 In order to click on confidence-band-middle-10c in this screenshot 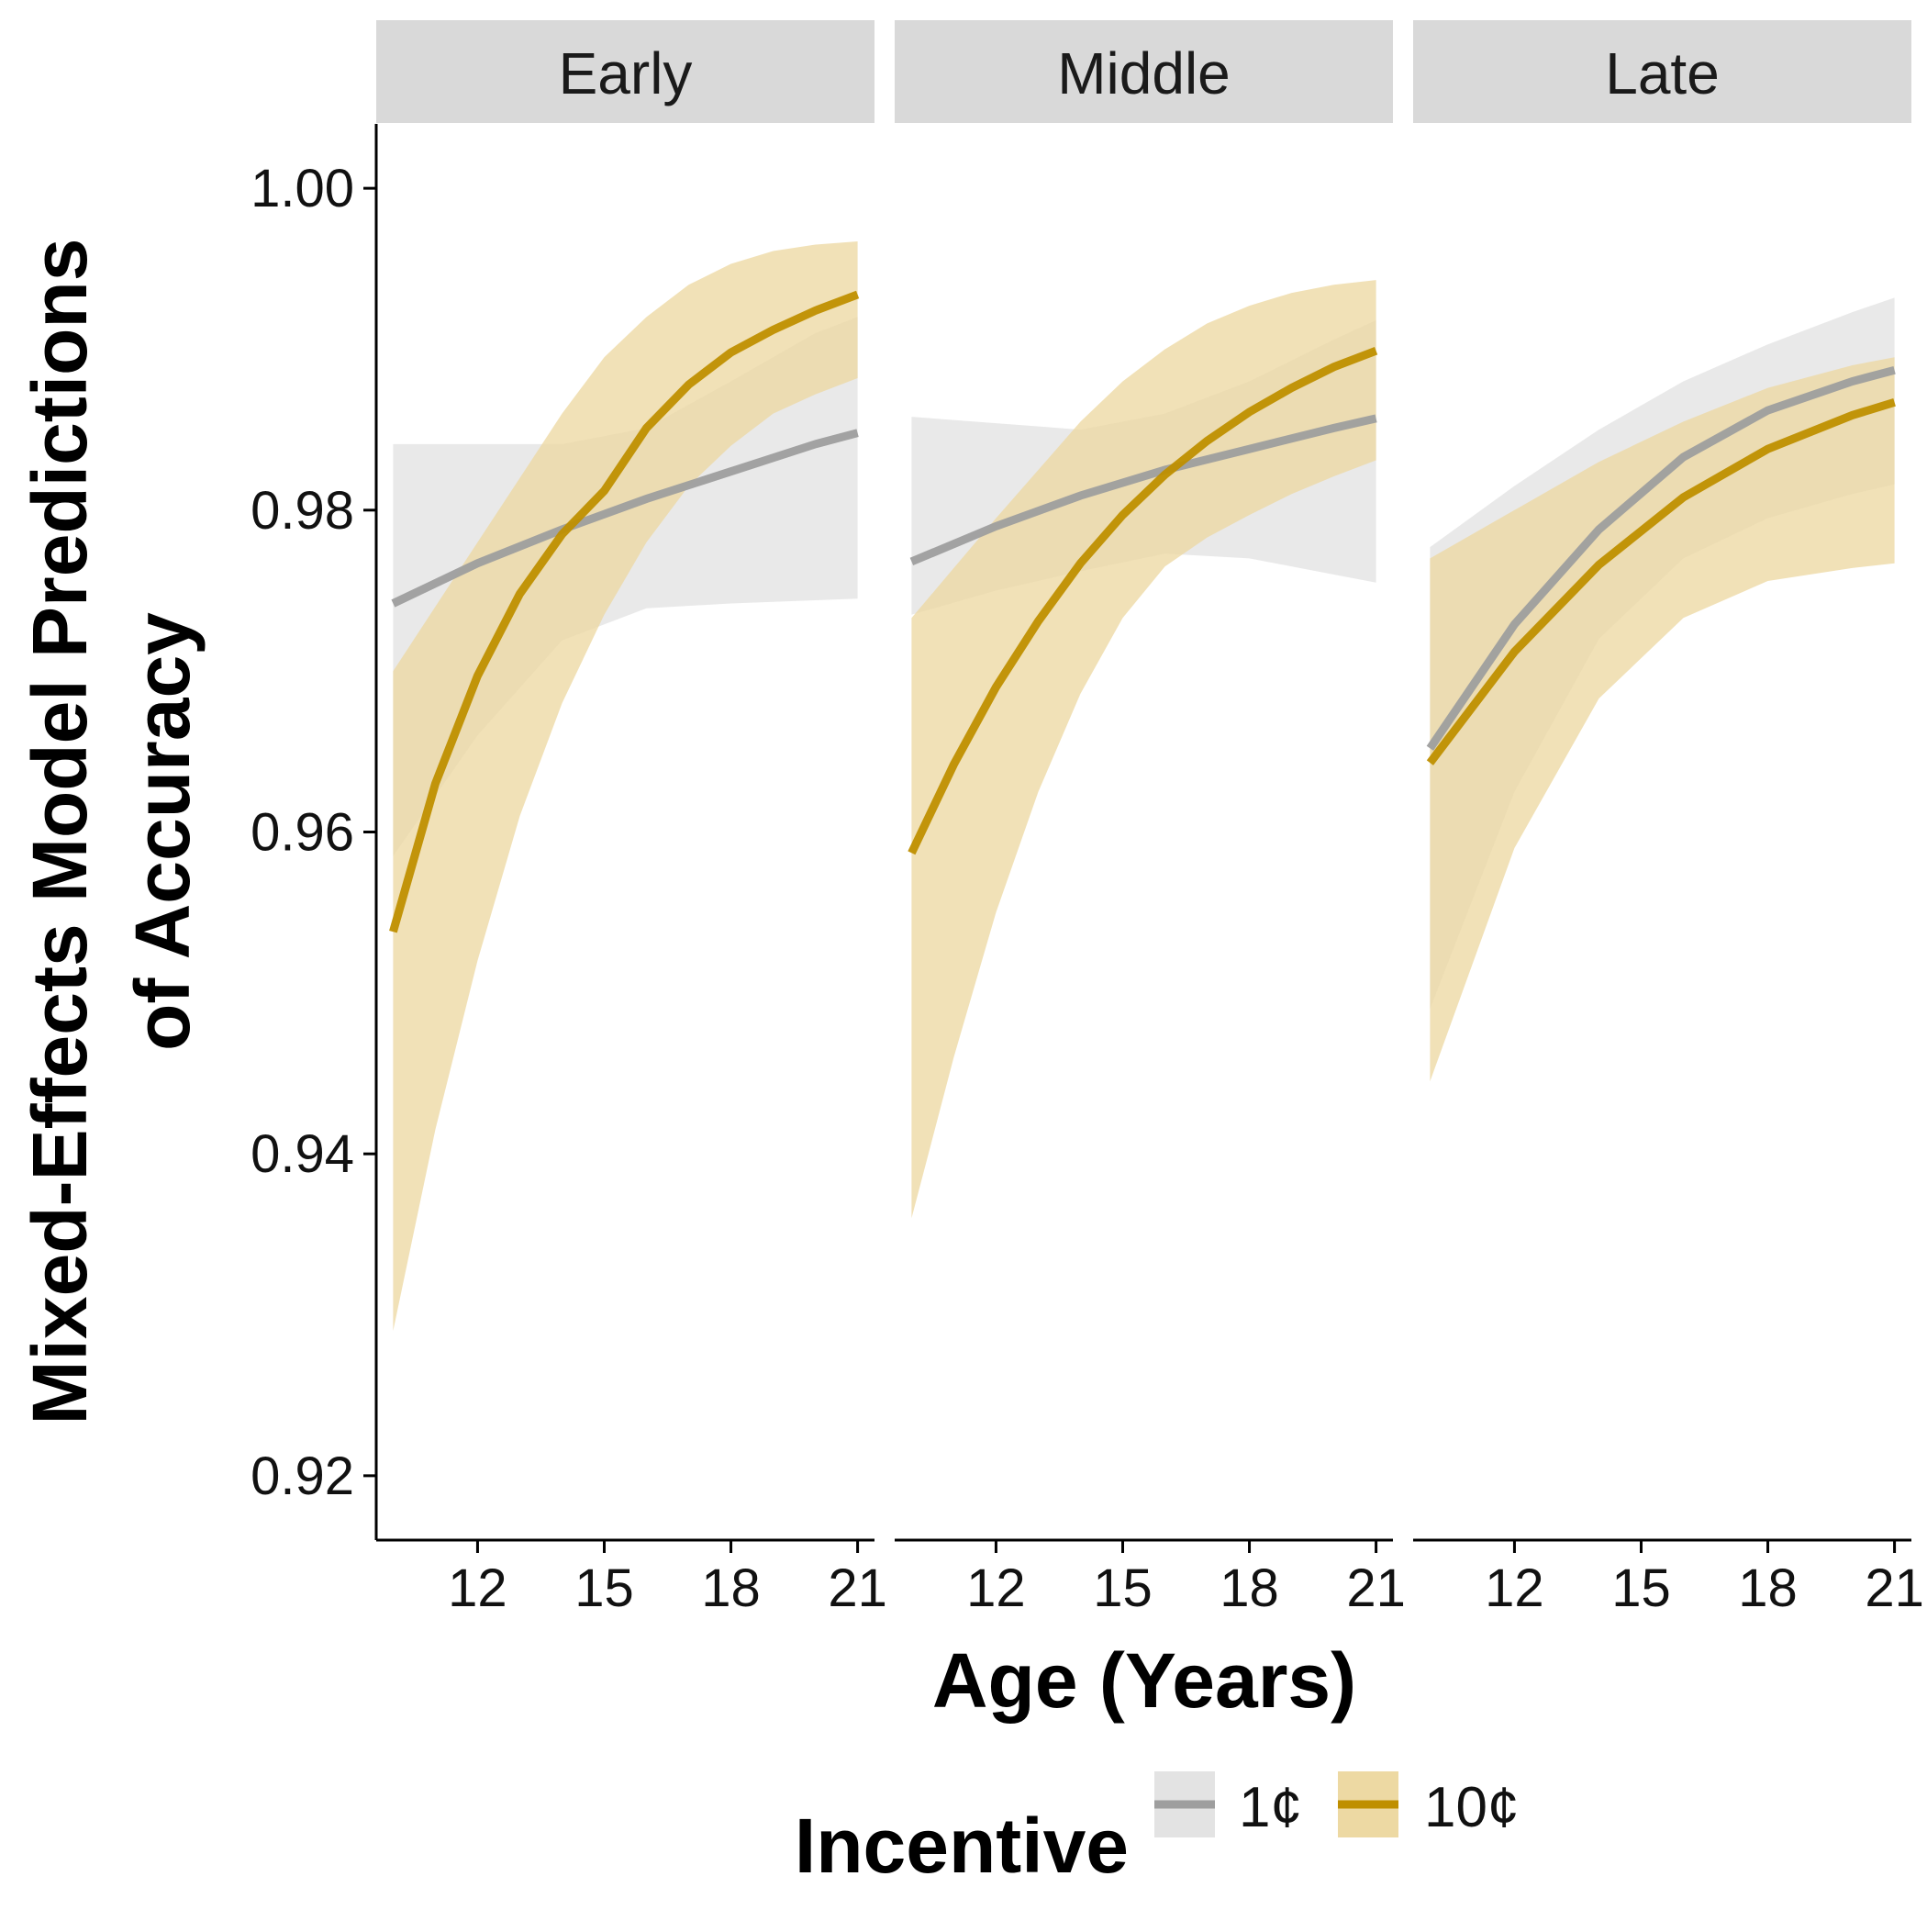, I will do `click(1143, 749)`.